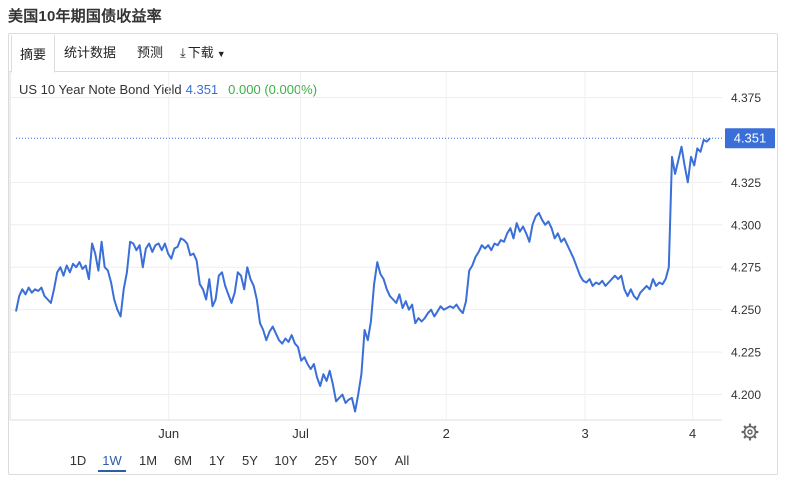 The width and height of the screenshot is (788, 487). What do you see at coordinates (326, 460) in the screenshot?
I see `range-button-25y: 25Y` at bounding box center [326, 460].